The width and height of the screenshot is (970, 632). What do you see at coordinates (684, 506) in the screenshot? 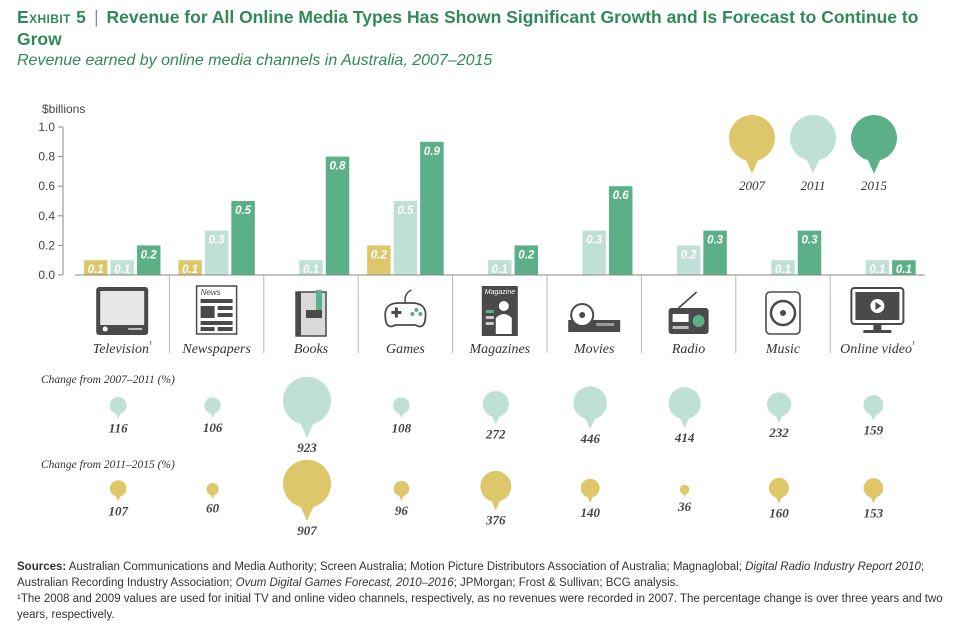
I see `change-2011-2015-value-label: 36` at bounding box center [684, 506].